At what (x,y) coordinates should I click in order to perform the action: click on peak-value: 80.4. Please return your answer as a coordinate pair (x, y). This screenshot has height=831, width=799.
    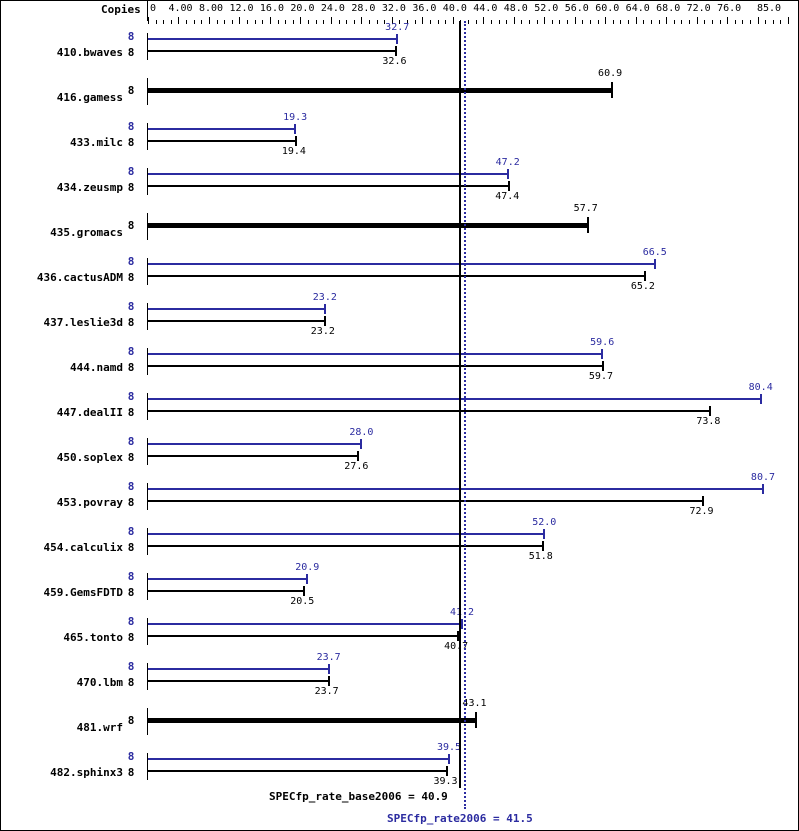
    Looking at the image, I should click on (760, 387).